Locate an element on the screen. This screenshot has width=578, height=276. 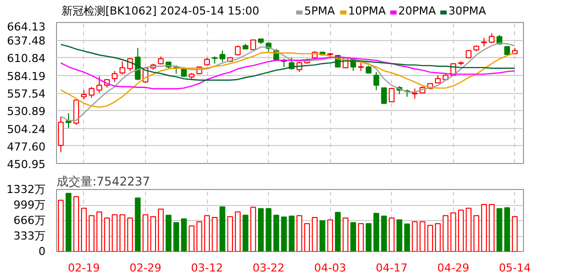
legend-label: 20PMA is located at coordinates (417, 11).